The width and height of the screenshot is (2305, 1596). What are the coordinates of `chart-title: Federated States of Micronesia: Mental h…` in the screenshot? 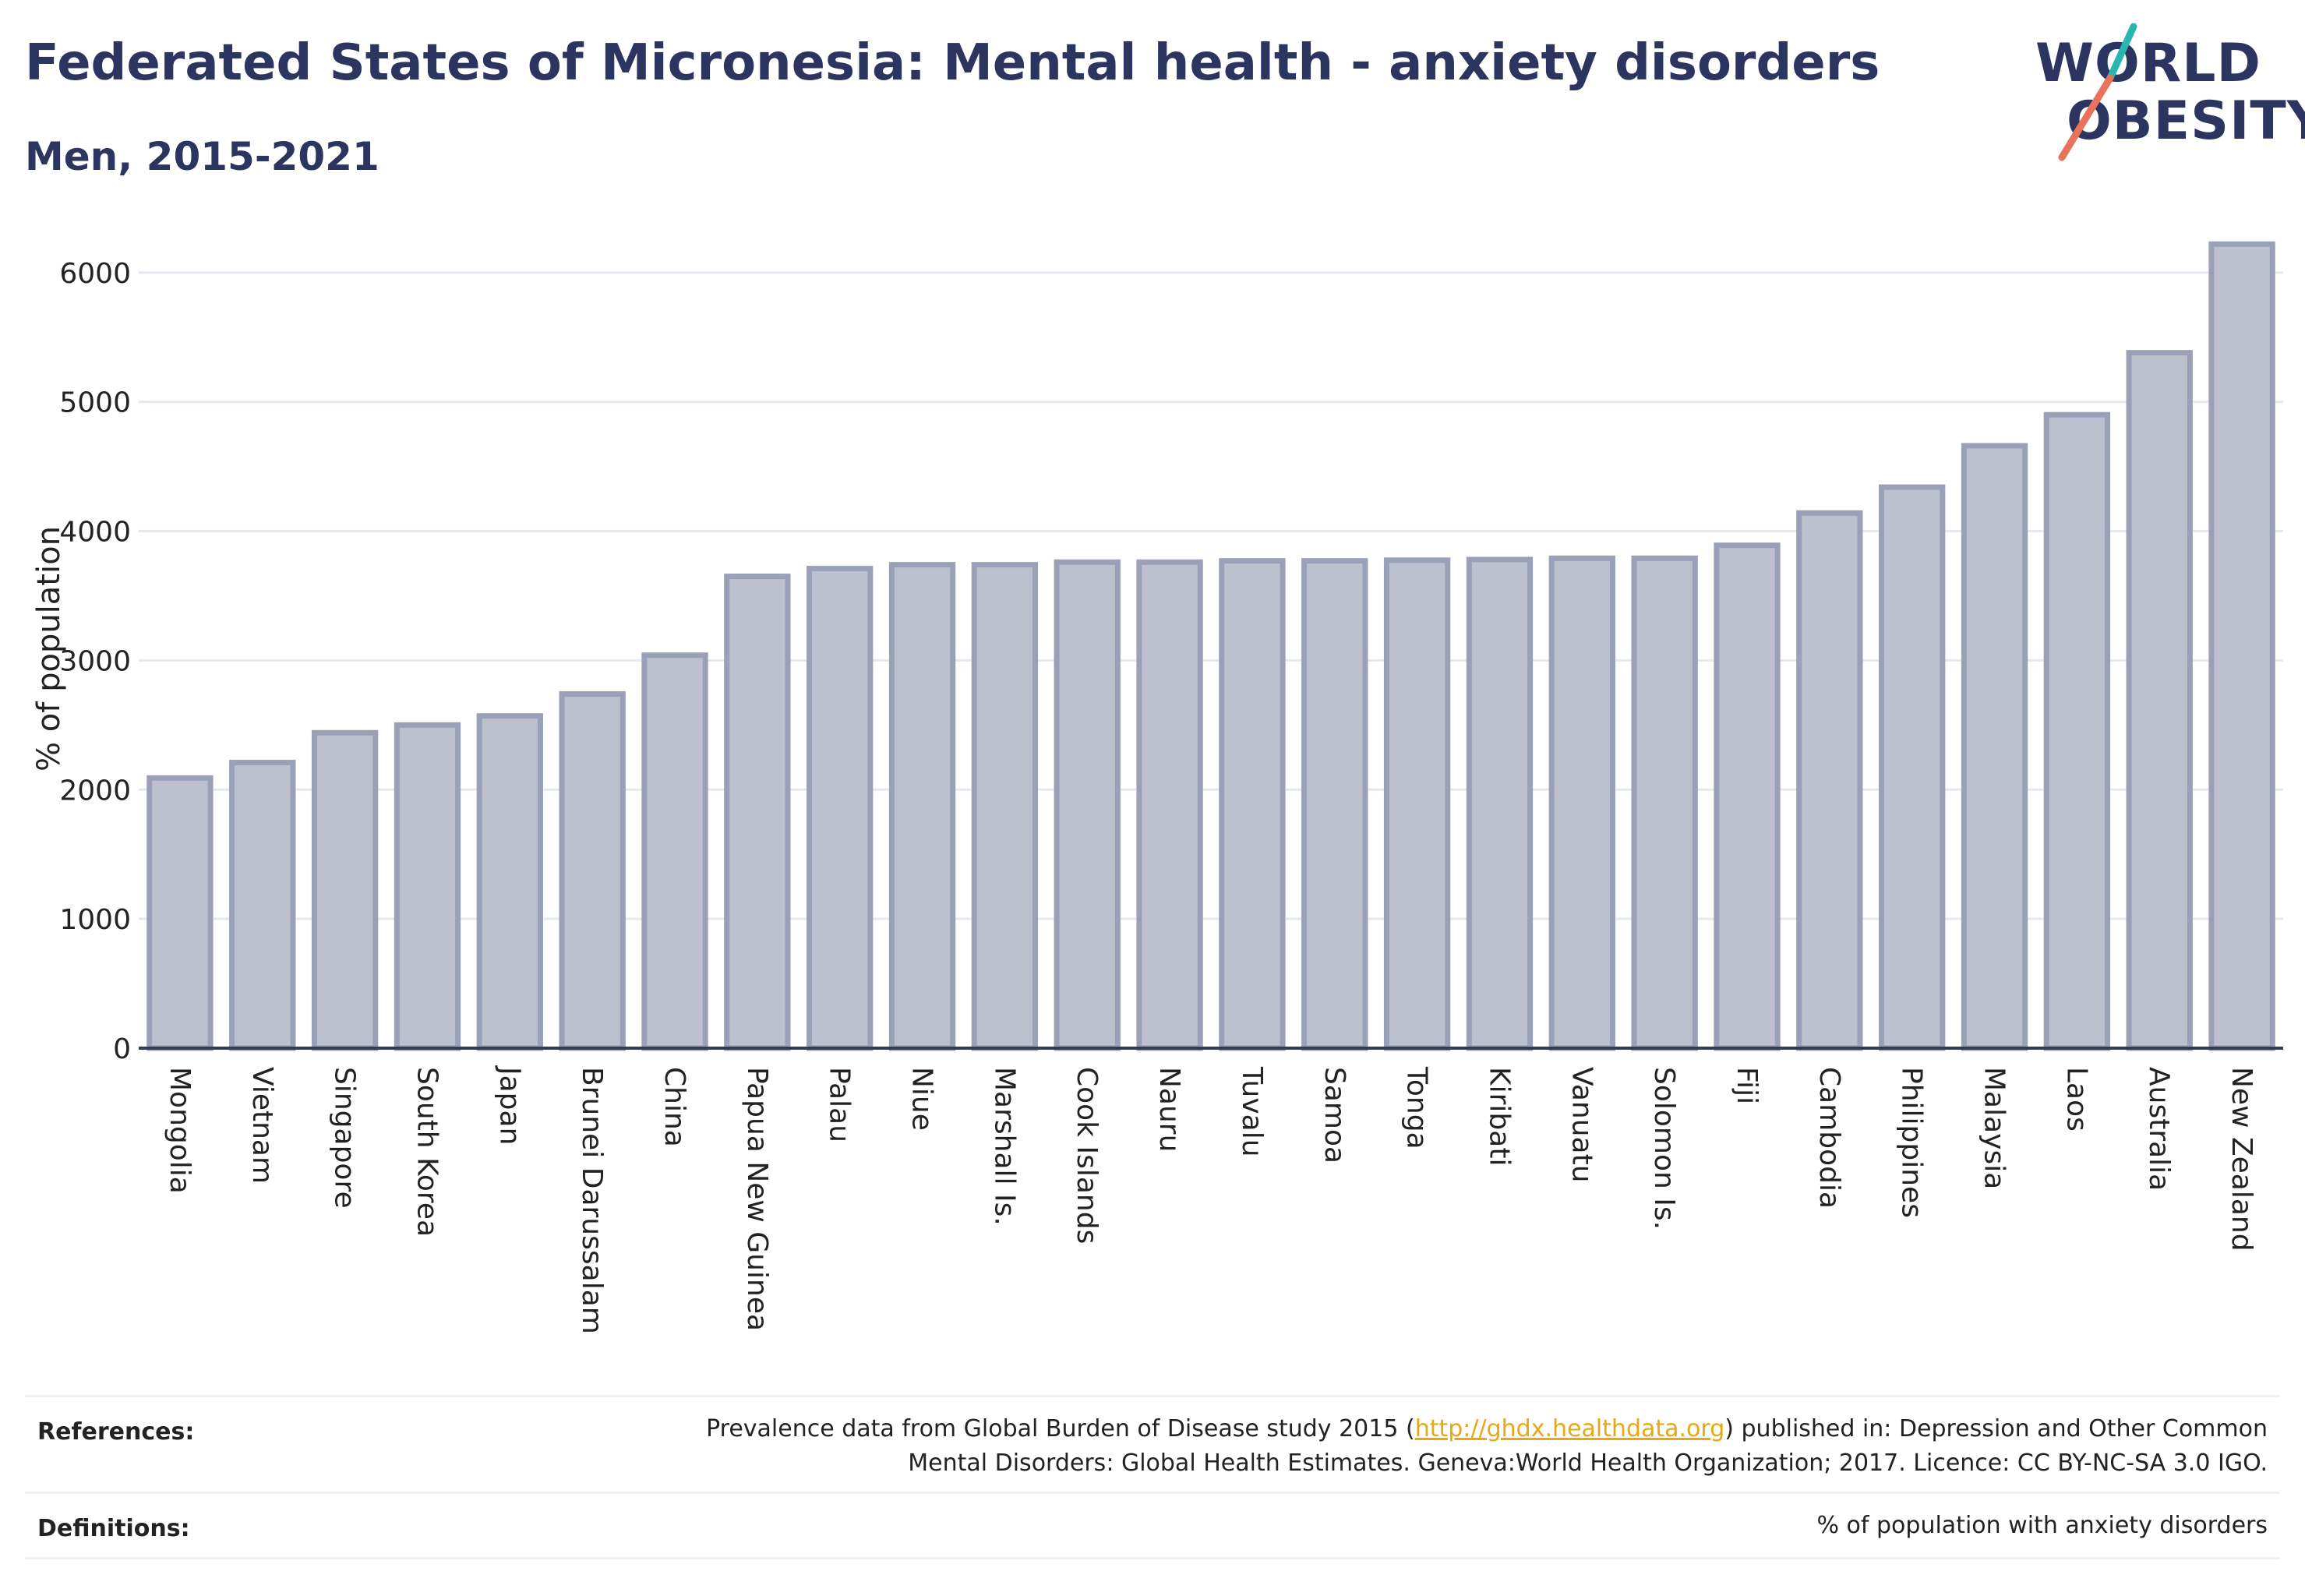 It's located at (952, 63).